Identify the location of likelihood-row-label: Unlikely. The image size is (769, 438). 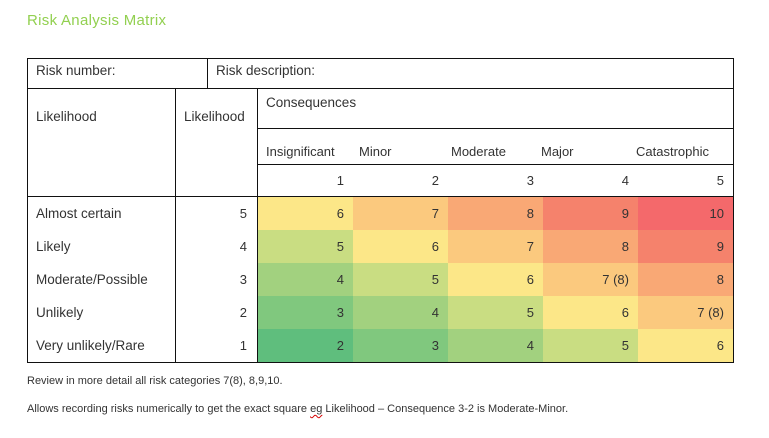
(102, 312).